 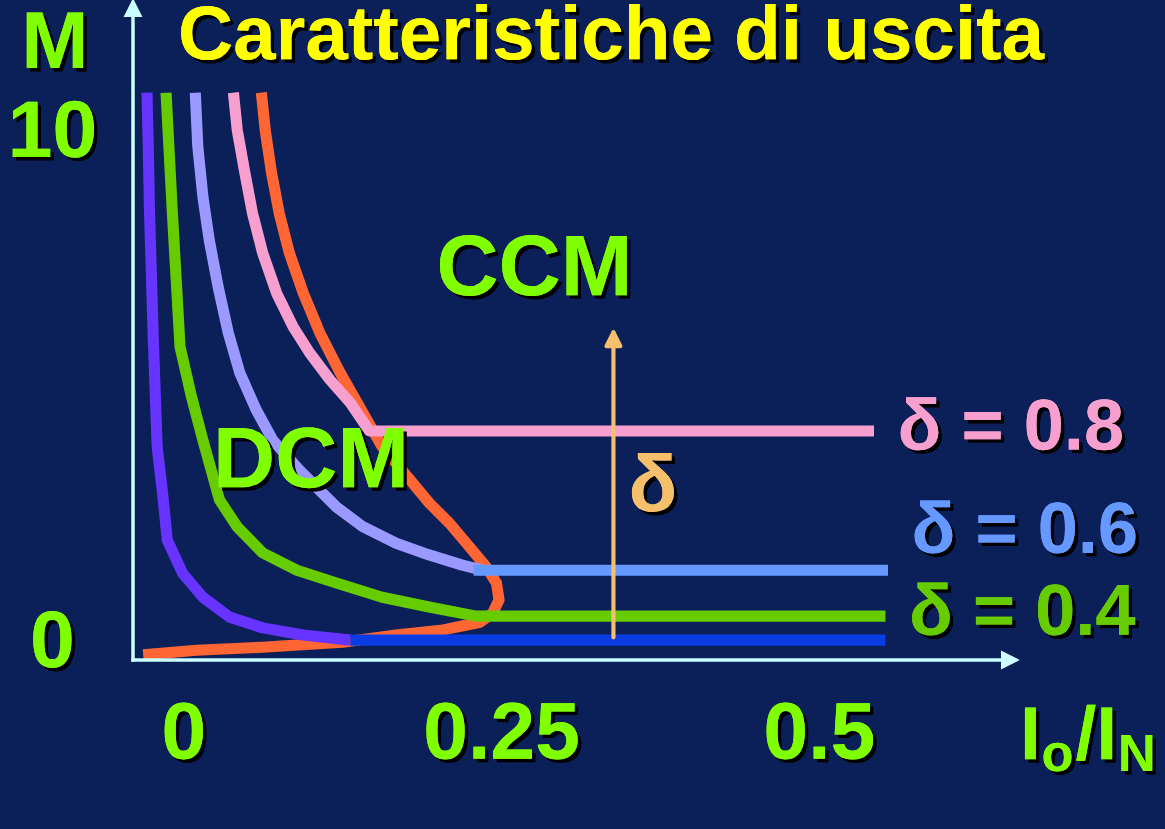 What do you see at coordinates (535, 267) in the screenshot?
I see `annotation: CCM` at bounding box center [535, 267].